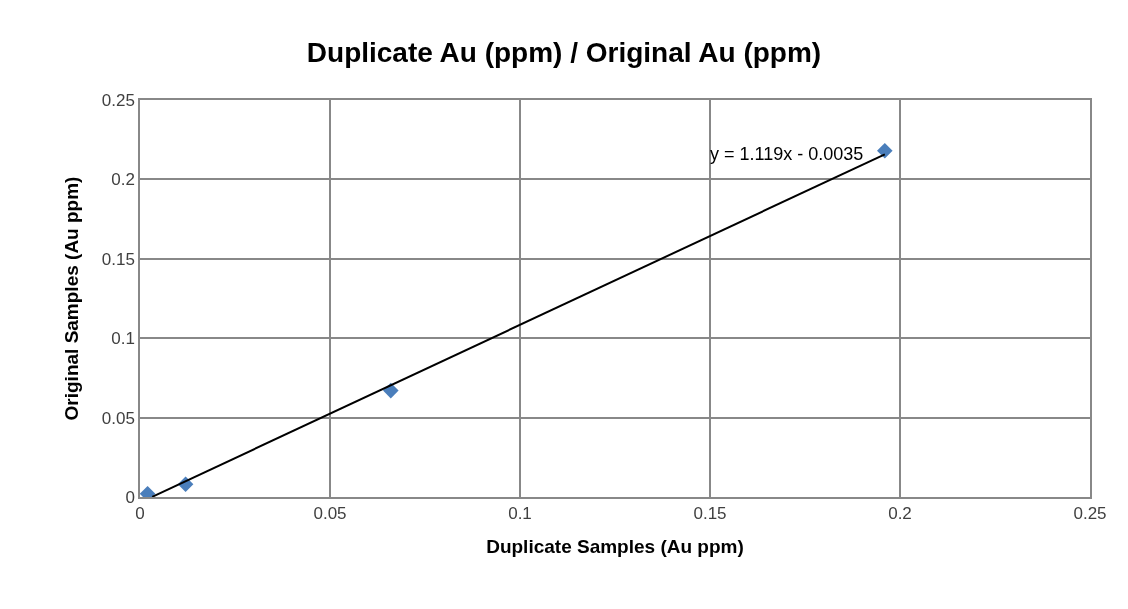  I want to click on y-tick-label: 0.1, so click(123, 339).